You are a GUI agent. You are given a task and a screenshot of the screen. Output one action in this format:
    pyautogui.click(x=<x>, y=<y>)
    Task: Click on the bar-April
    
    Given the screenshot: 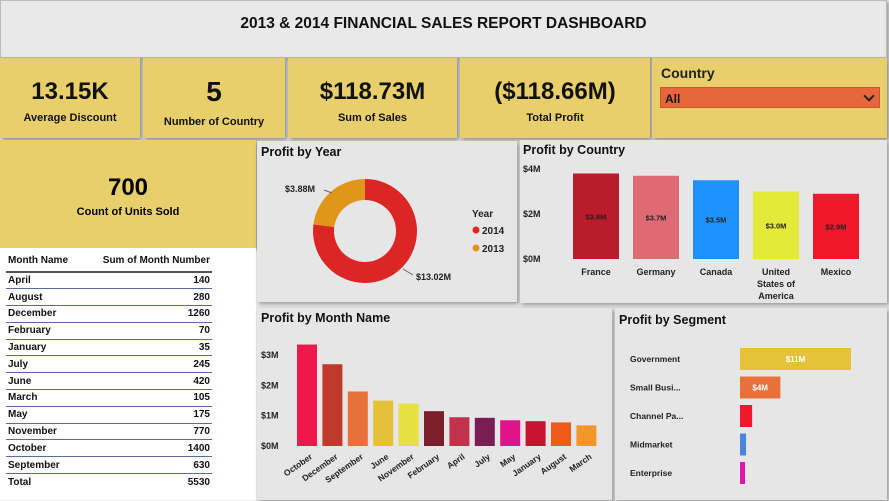 What is the action you would take?
    pyautogui.click(x=459, y=431)
    